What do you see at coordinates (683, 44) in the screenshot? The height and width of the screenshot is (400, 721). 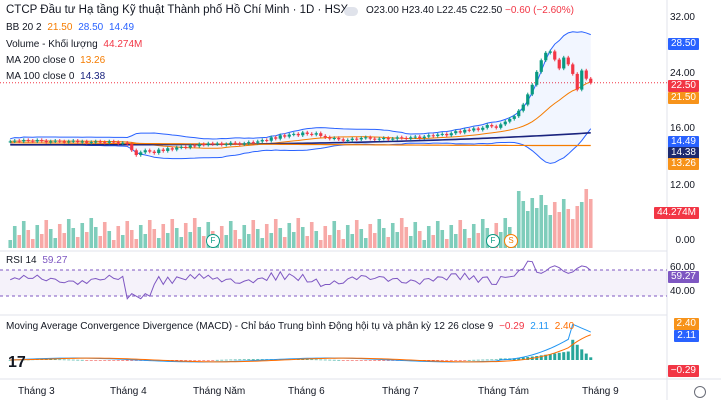 I see `bb-upper-tag: 28.50` at bounding box center [683, 44].